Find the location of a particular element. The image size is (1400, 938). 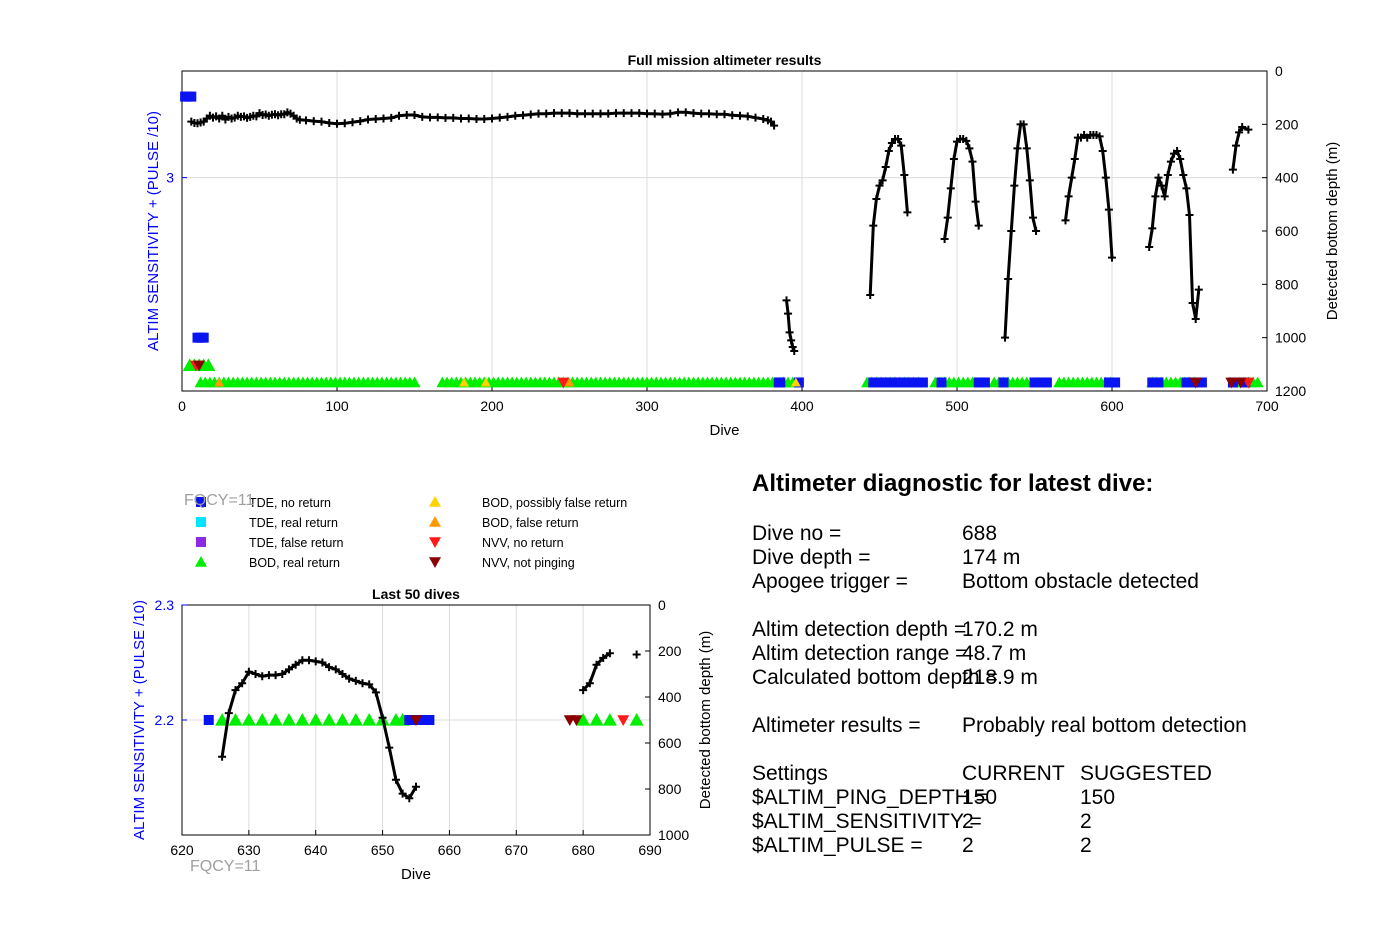

y2-tick-label: 800 is located at coordinates (670, 789).